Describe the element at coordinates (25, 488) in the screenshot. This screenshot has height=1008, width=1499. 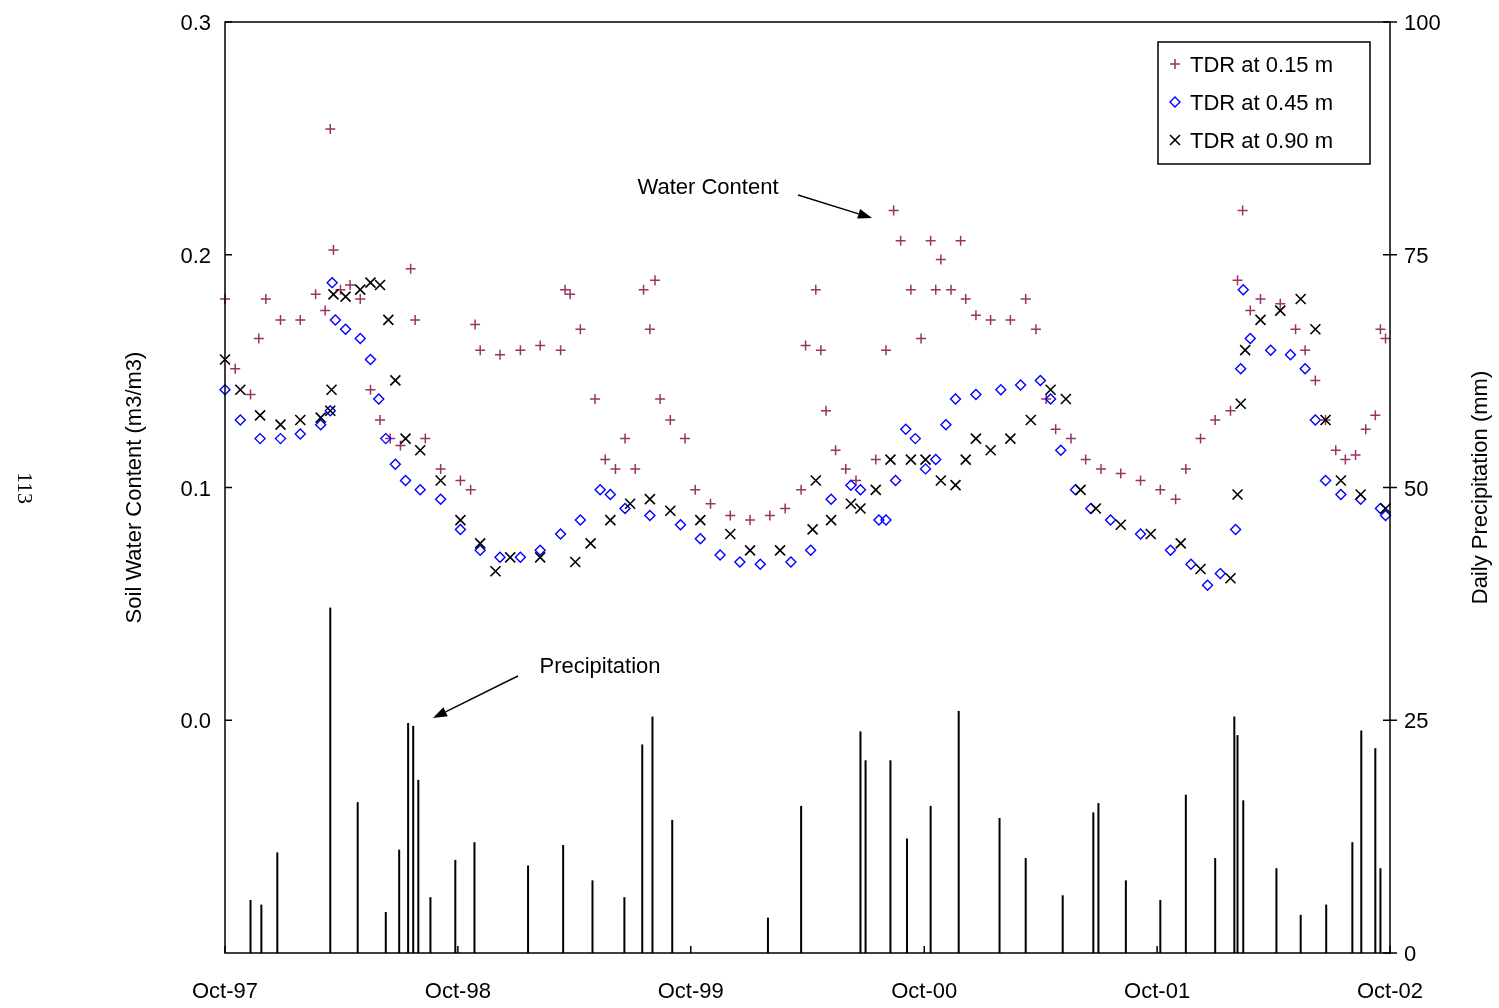
I see `text: 113` at that location.